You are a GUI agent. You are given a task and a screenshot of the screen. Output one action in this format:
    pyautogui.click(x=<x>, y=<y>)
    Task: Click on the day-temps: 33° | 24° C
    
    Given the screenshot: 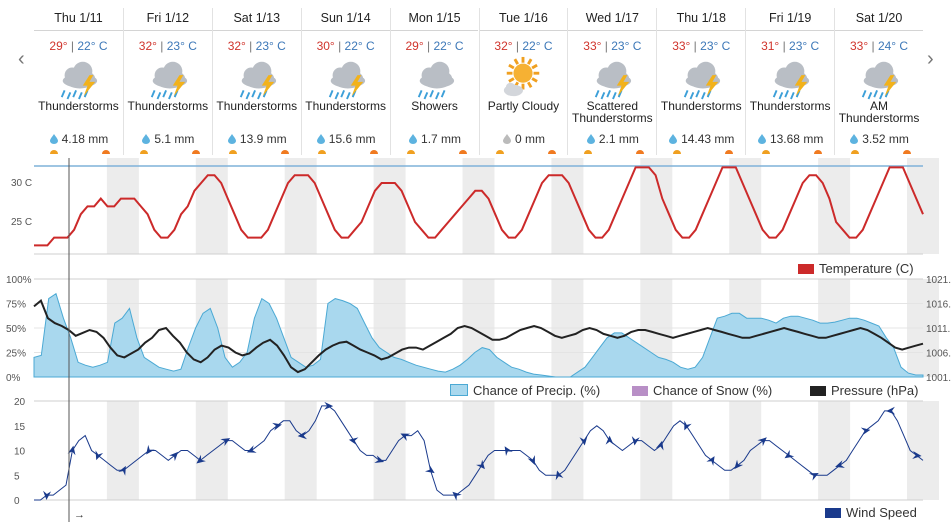 What is the action you would take?
    pyautogui.click(x=879, y=46)
    